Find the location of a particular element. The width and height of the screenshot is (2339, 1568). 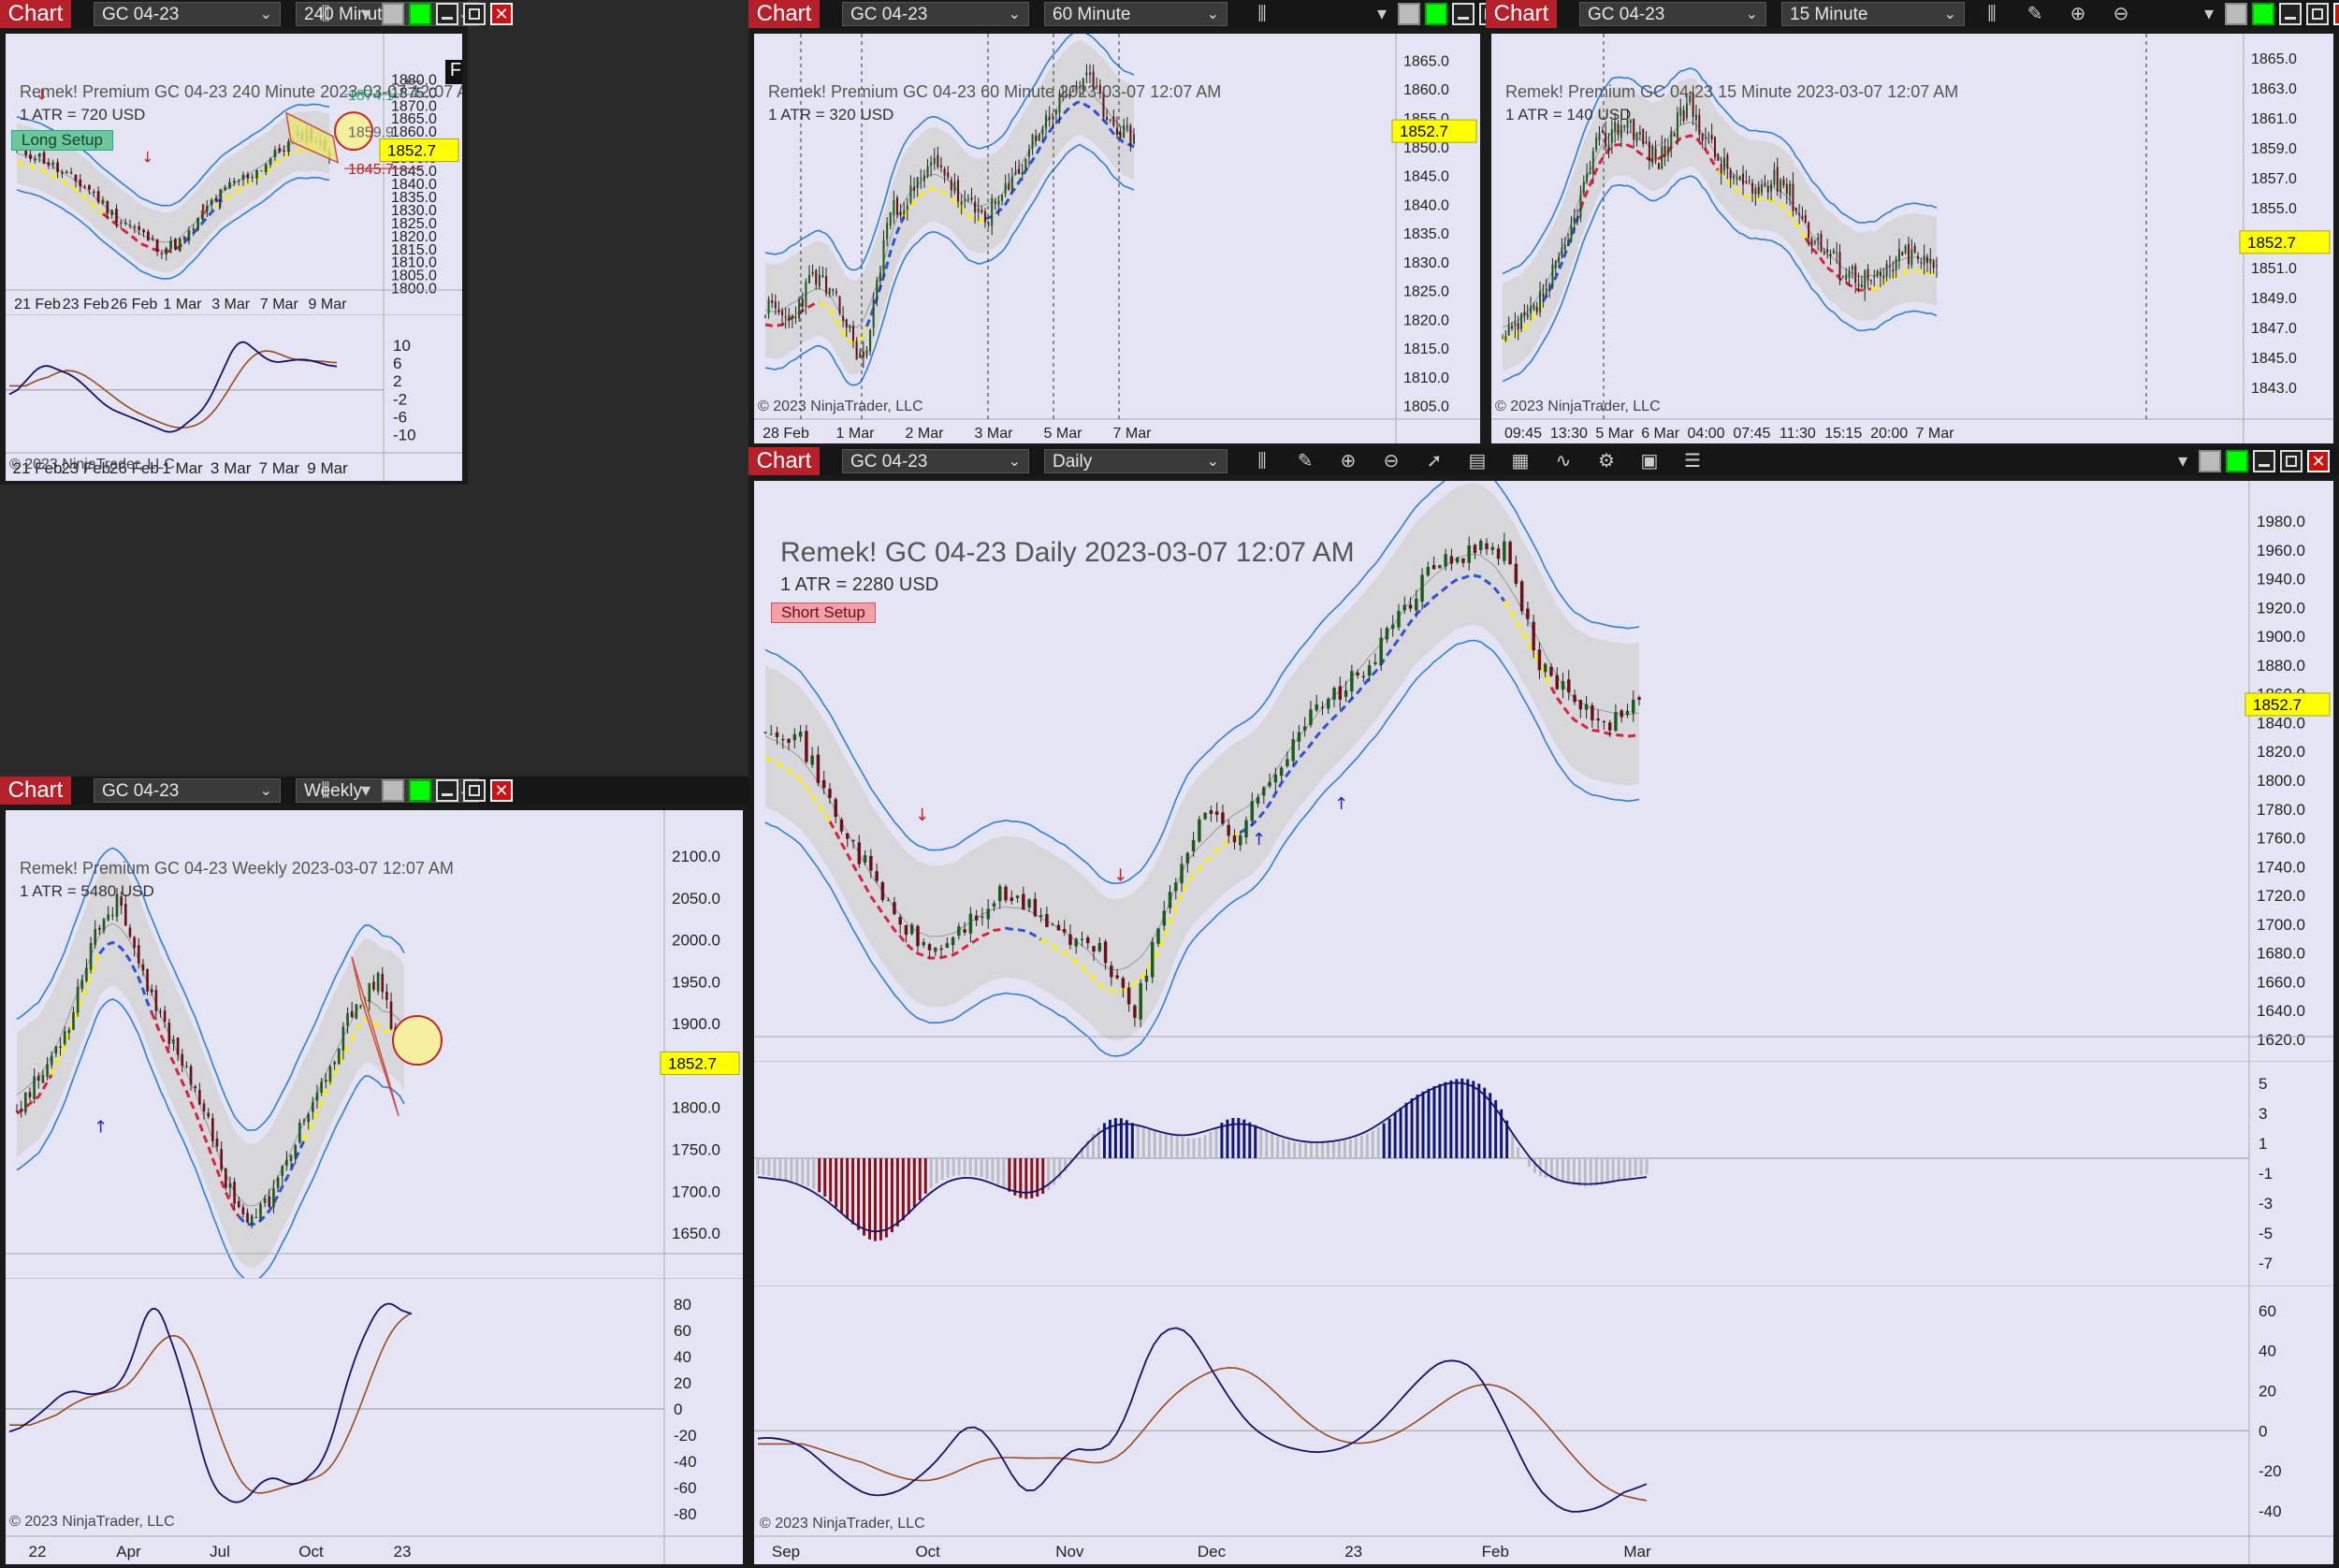

oscillator-panel: 60 40 20 0 -20 -40 Sep Oct Nov Dec 23 Feb Mar is located at coordinates (1543, 1424).